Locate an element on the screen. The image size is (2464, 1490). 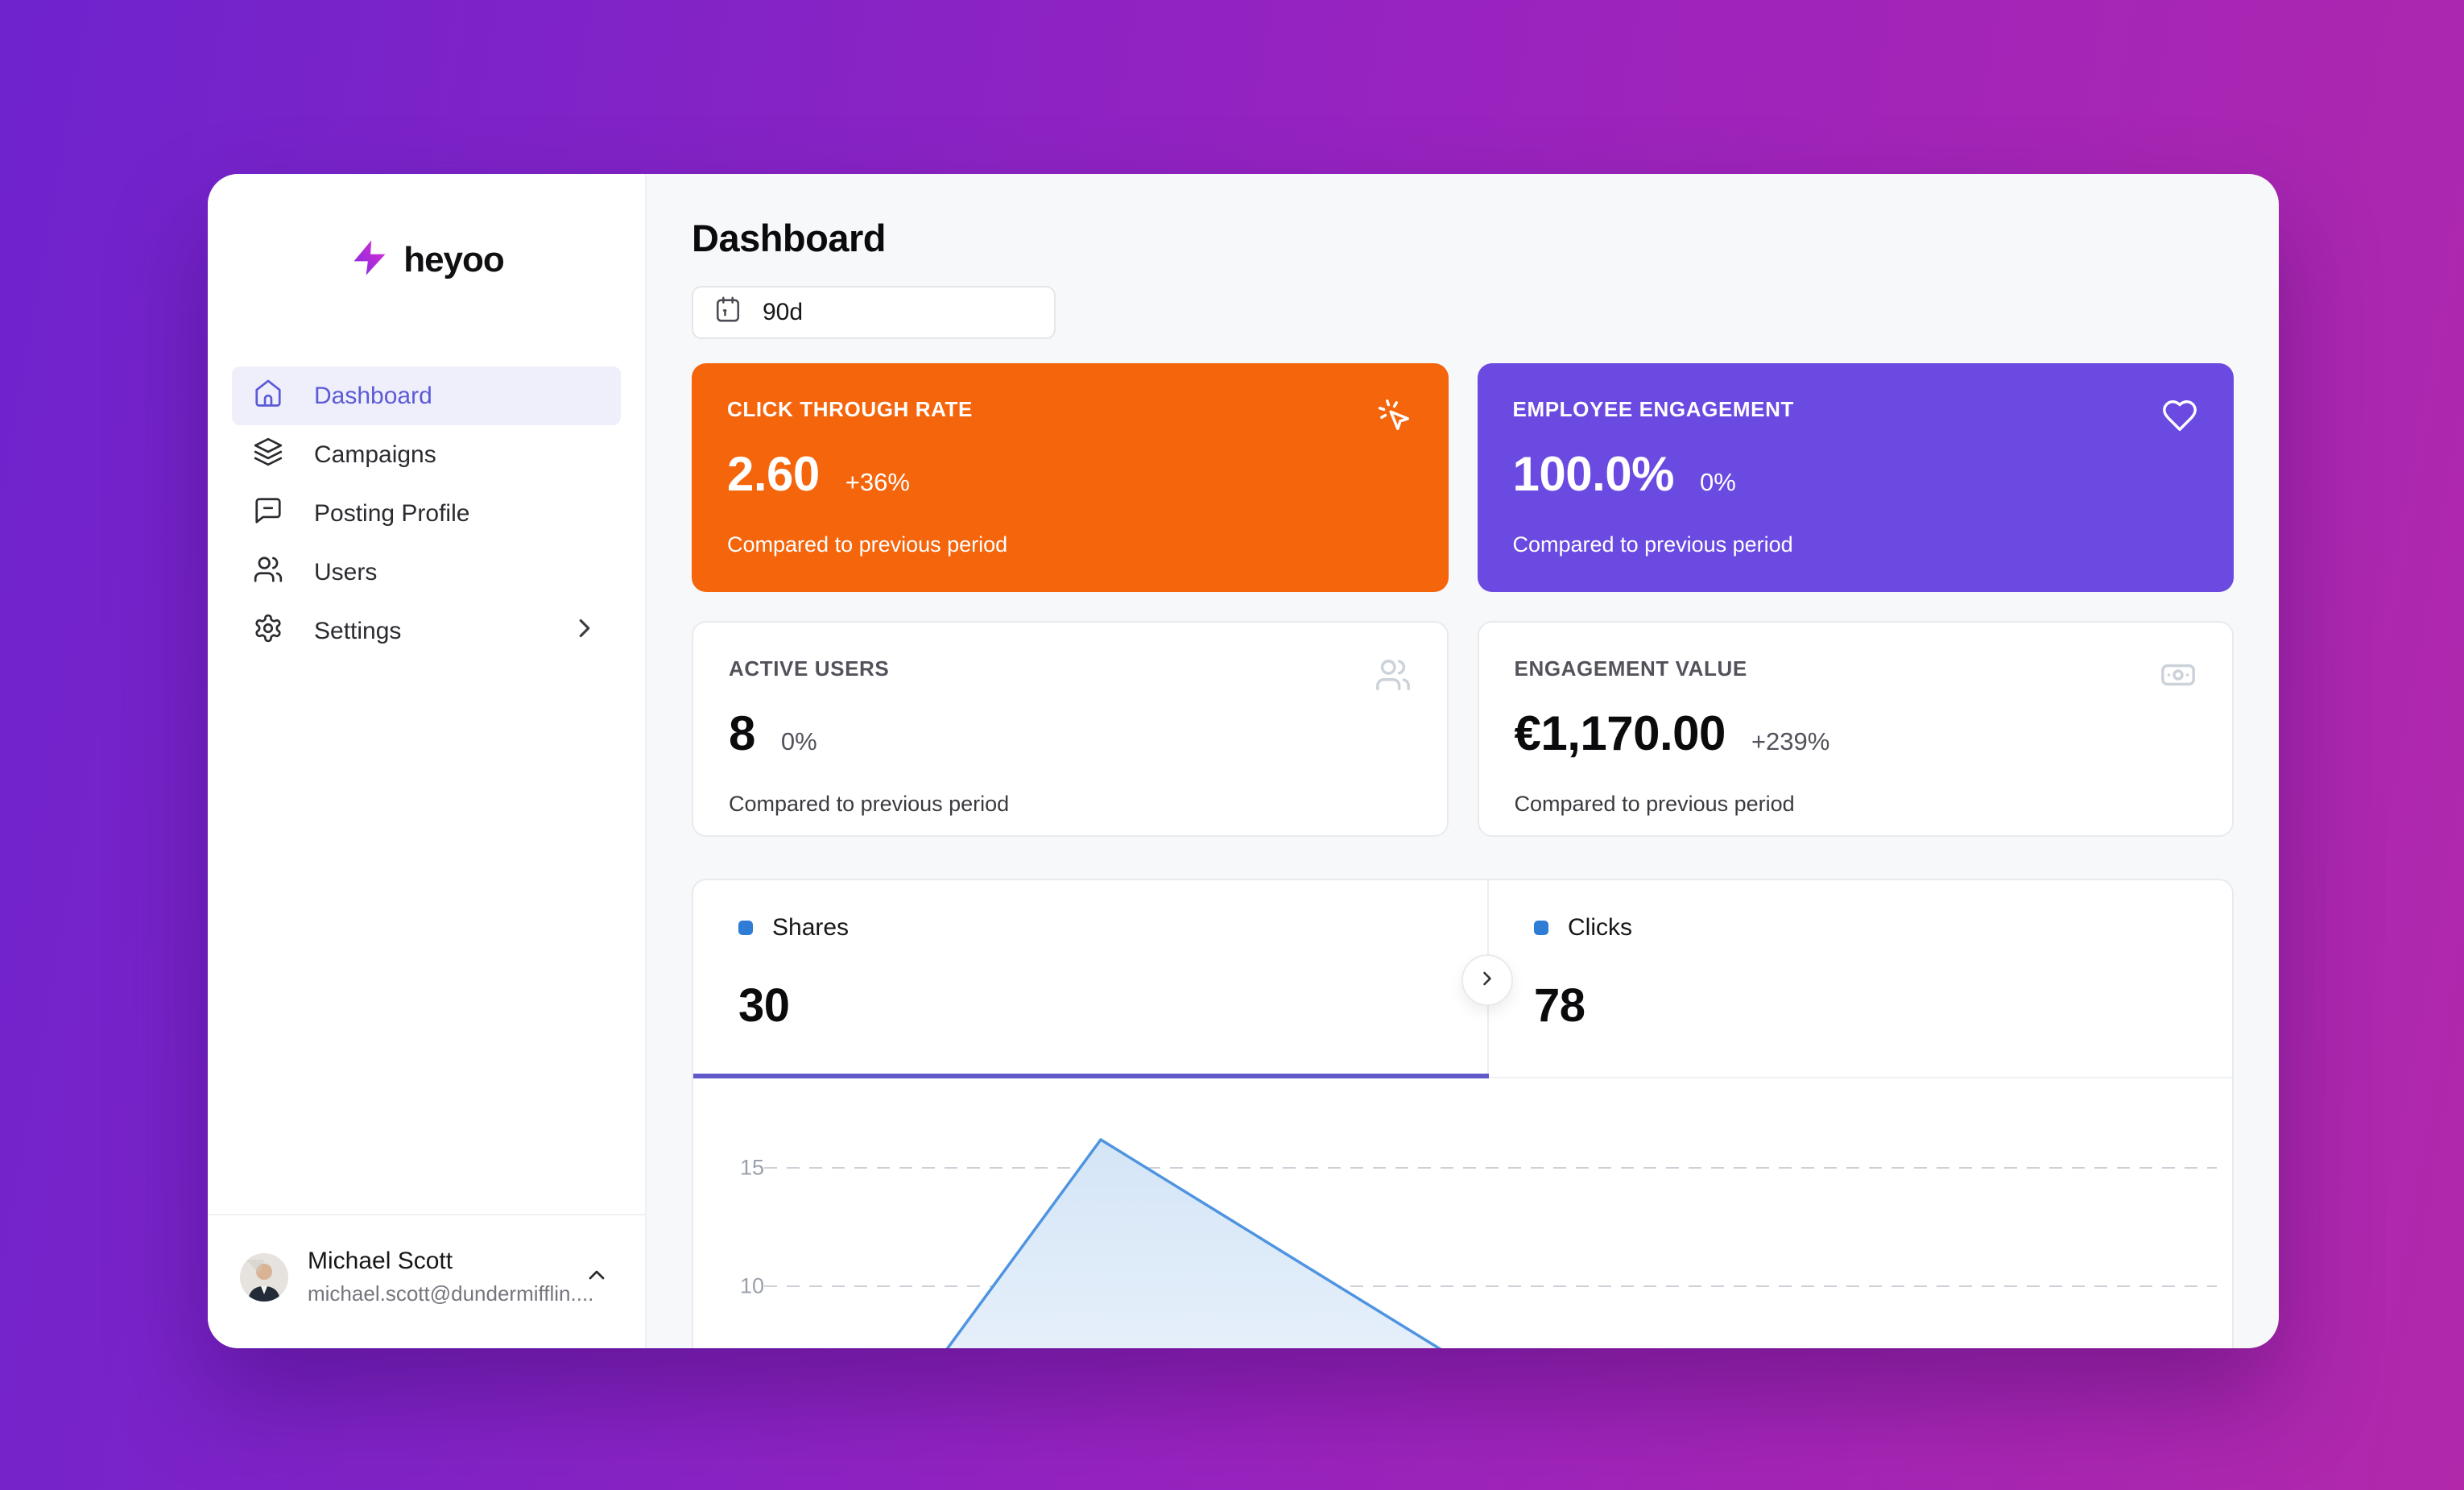
tab-value: 30 is located at coordinates (764, 1005).